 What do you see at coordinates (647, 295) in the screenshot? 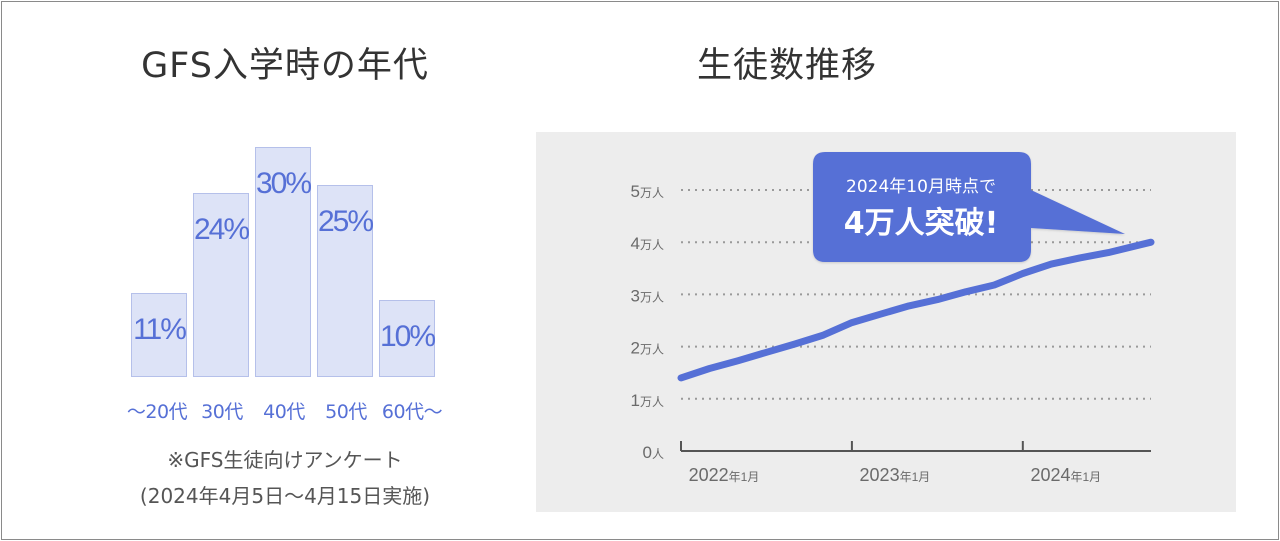
I see `y-tick-label: 3万人` at bounding box center [647, 295].